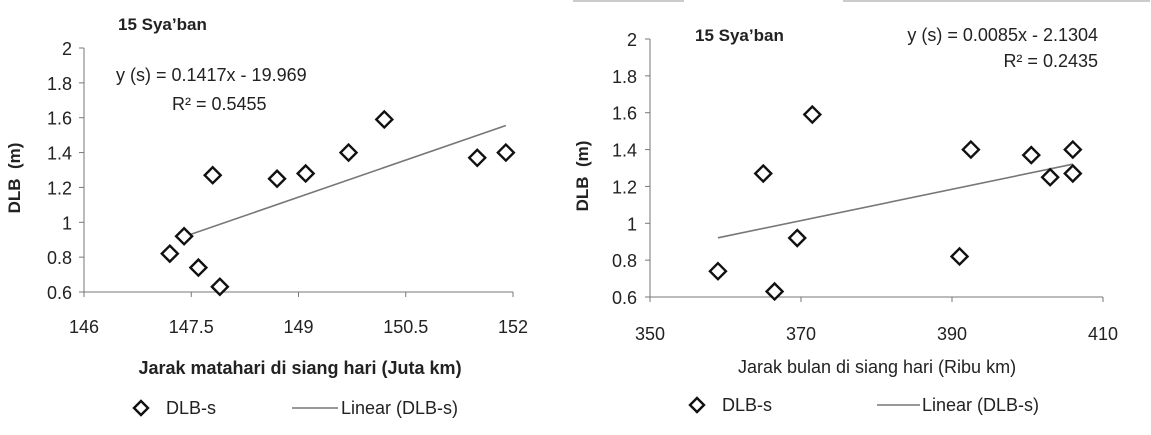 This screenshot has width=1151, height=435. What do you see at coordinates (1103, 334) in the screenshot?
I see `chart-2-x-tick-label: 410` at bounding box center [1103, 334].